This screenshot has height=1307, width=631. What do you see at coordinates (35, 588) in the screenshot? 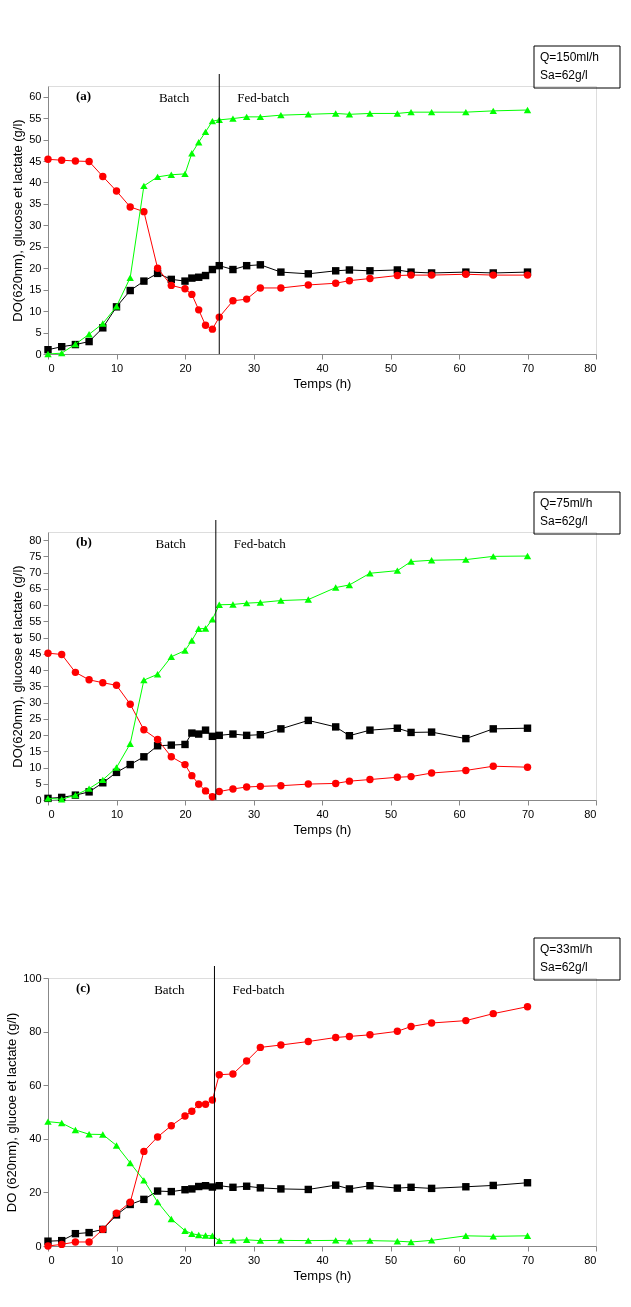
I see `y-tick-label: 65` at bounding box center [35, 588].